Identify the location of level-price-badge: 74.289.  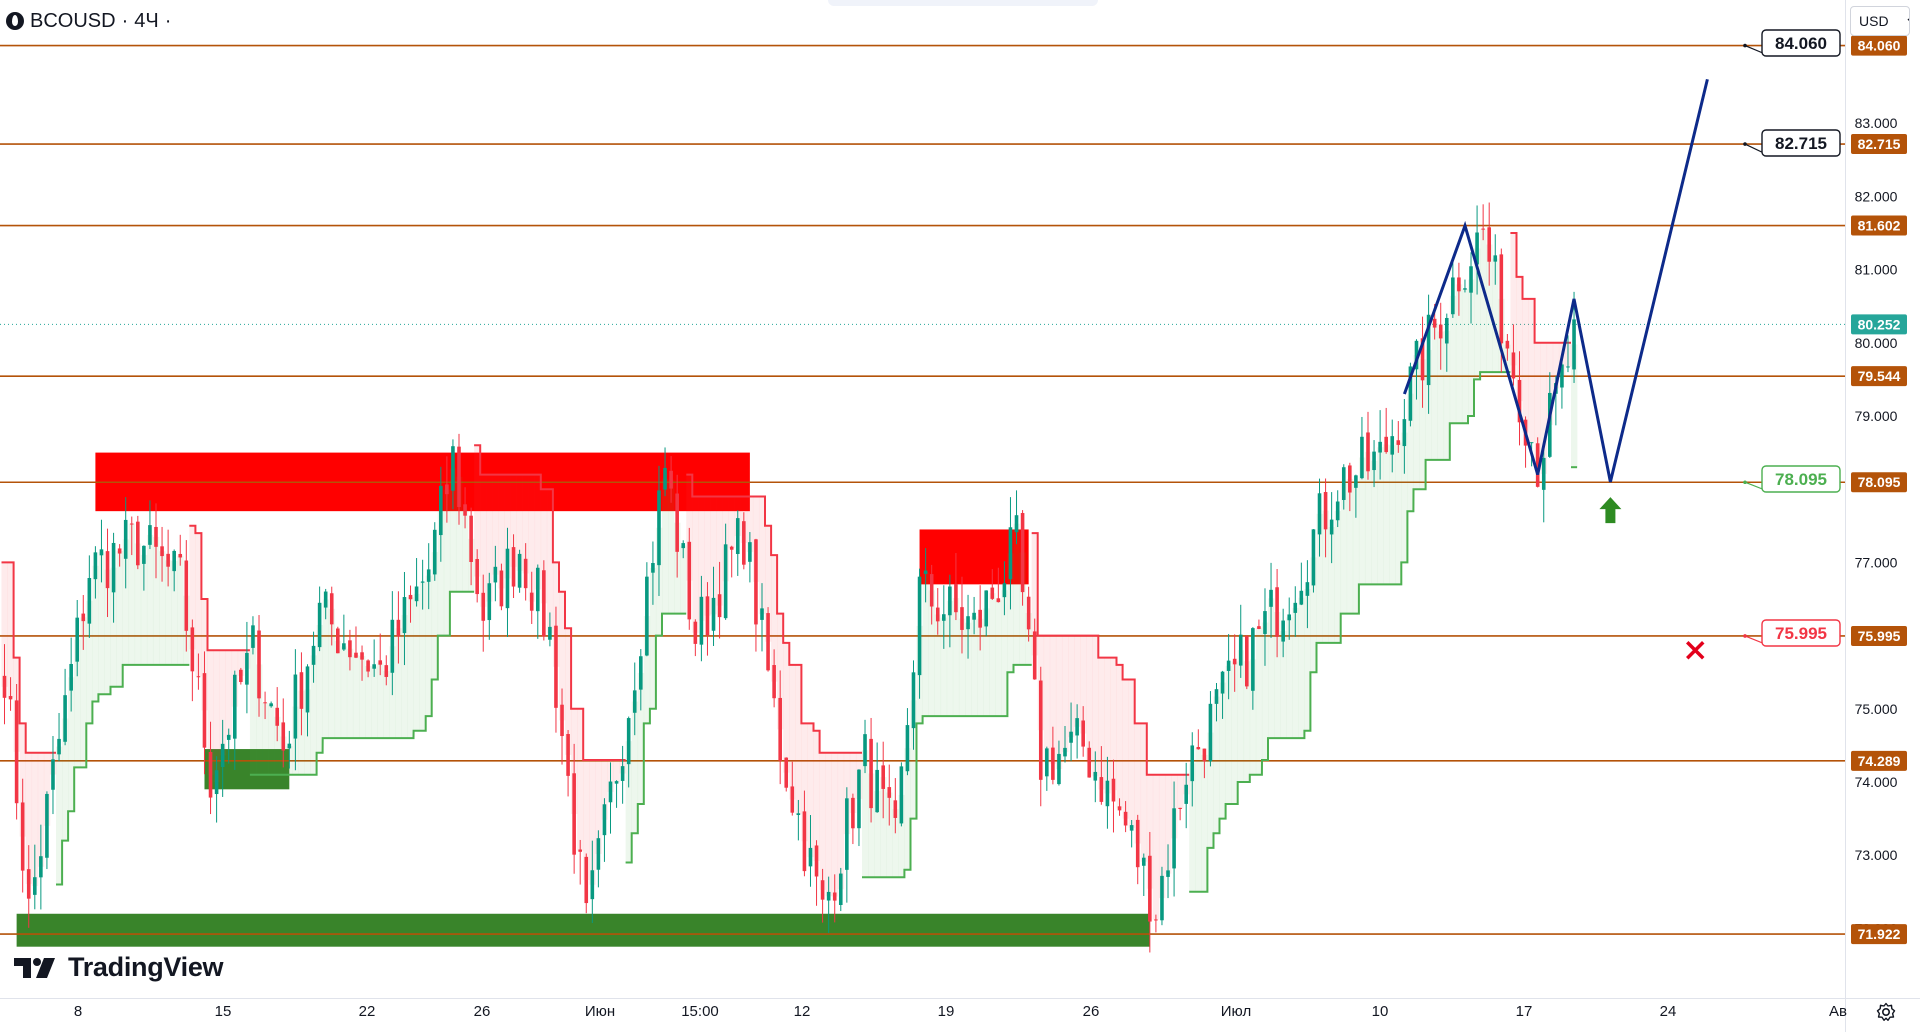
(1879, 760).